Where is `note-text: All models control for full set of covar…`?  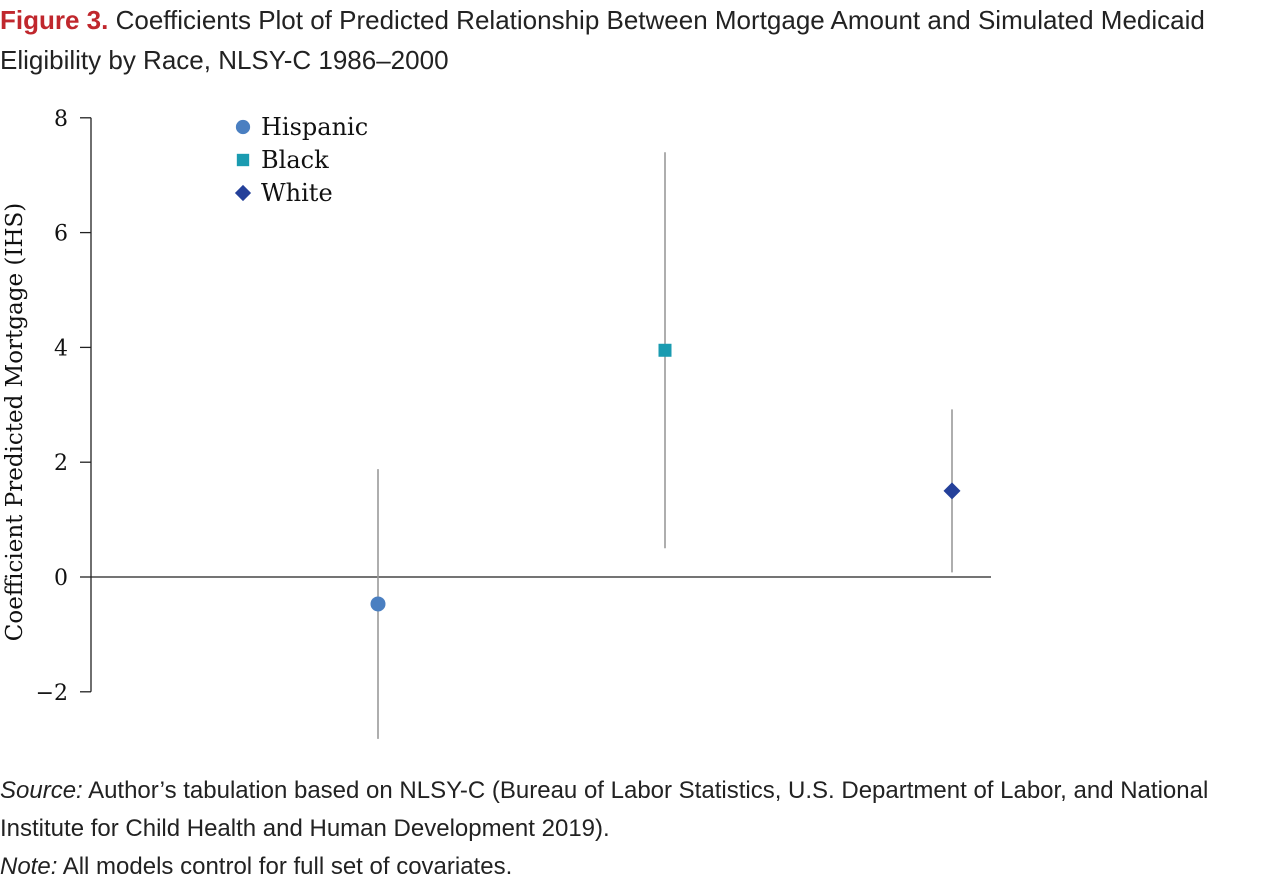
note-text: All models control for full set of covar… is located at coordinates (285, 866).